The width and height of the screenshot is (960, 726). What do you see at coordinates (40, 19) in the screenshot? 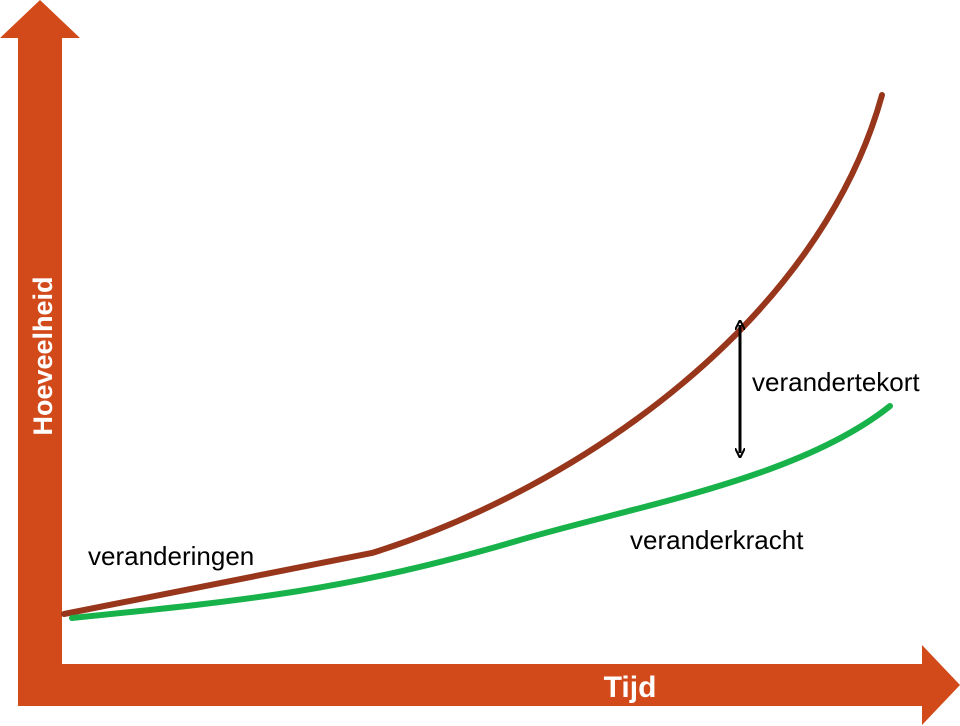
I see `y-axis-head` at bounding box center [40, 19].